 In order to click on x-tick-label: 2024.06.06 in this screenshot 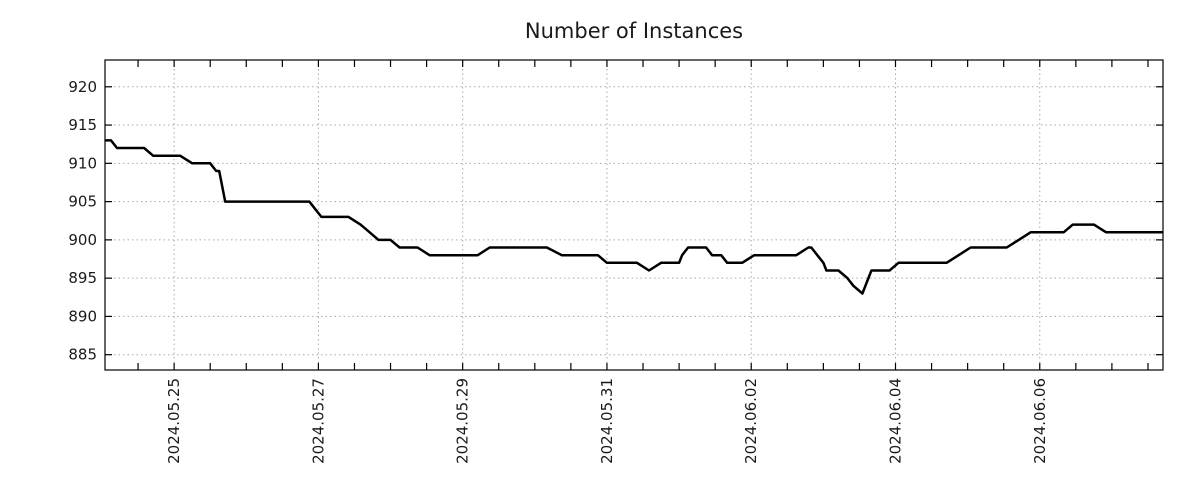, I will do `click(1040, 421)`.